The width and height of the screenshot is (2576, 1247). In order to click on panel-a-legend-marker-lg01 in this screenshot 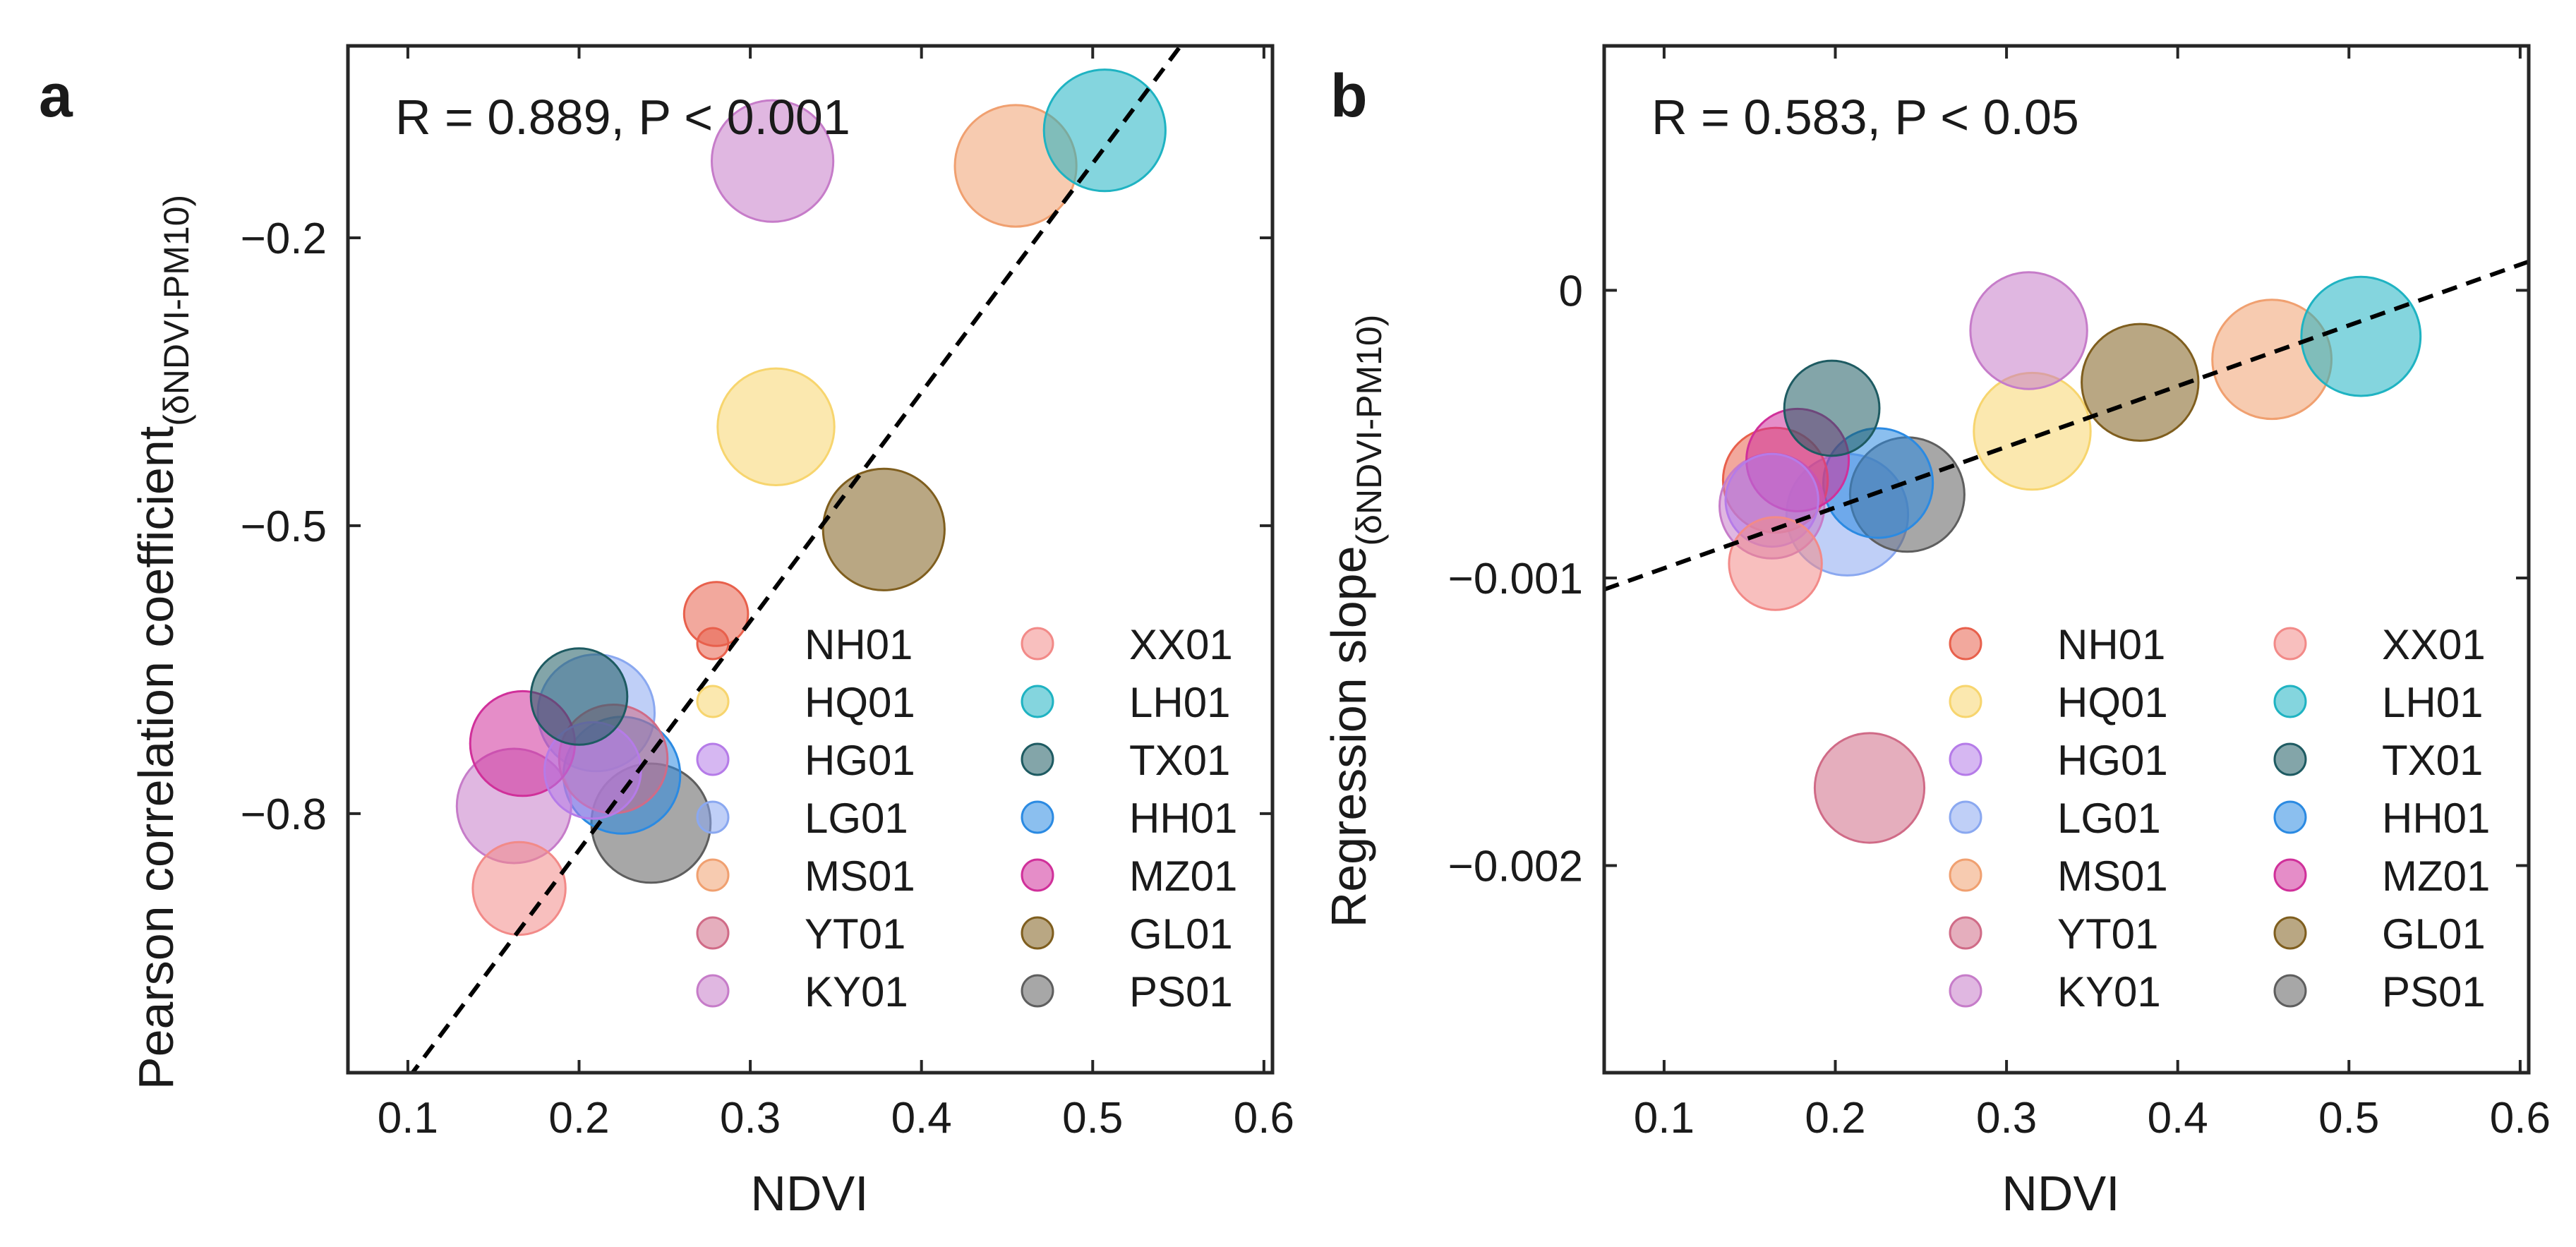, I will do `click(713, 817)`.